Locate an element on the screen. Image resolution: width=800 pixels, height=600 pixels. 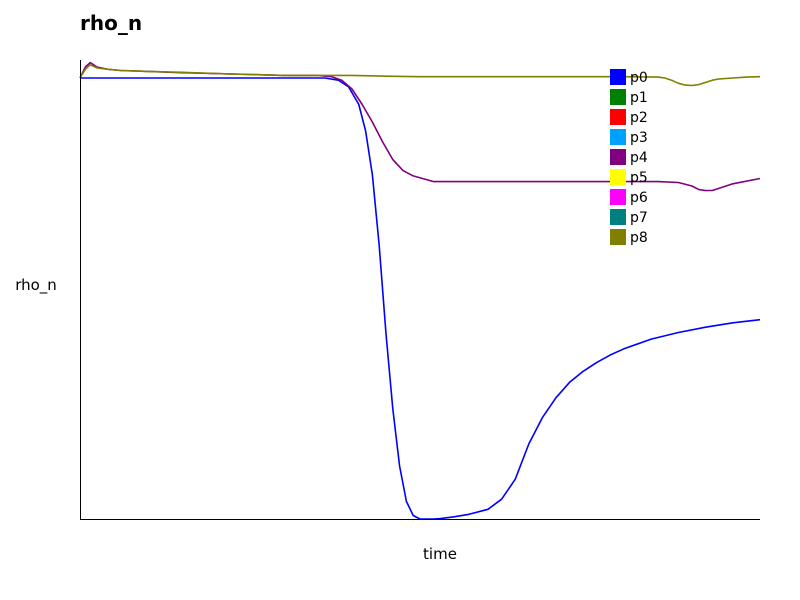
legend-swatch-p0 is located at coordinates (618, 77).